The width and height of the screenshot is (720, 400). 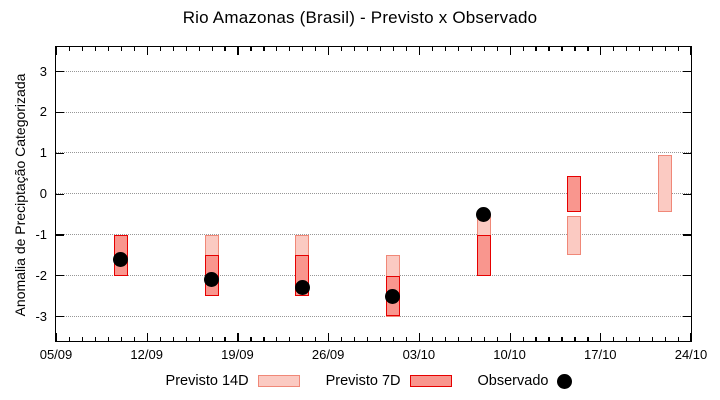 What do you see at coordinates (406, 49) in the screenshot?
I see `x-minor-tick-27-top` at bounding box center [406, 49].